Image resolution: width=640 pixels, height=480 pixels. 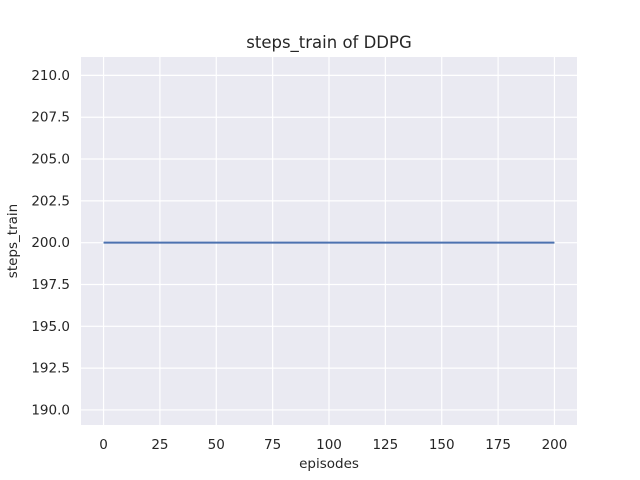 I want to click on x-tick-label: 200, so click(x=555, y=445).